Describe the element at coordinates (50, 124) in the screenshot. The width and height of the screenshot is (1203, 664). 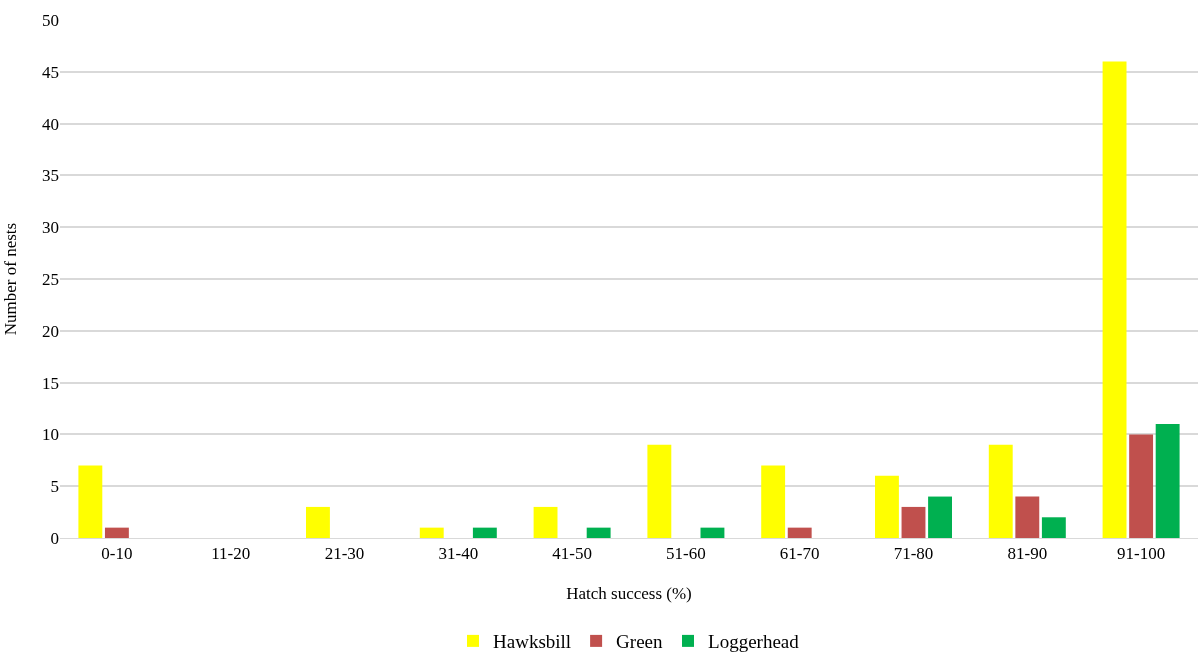
I see `y-tick-label: 40` at that location.